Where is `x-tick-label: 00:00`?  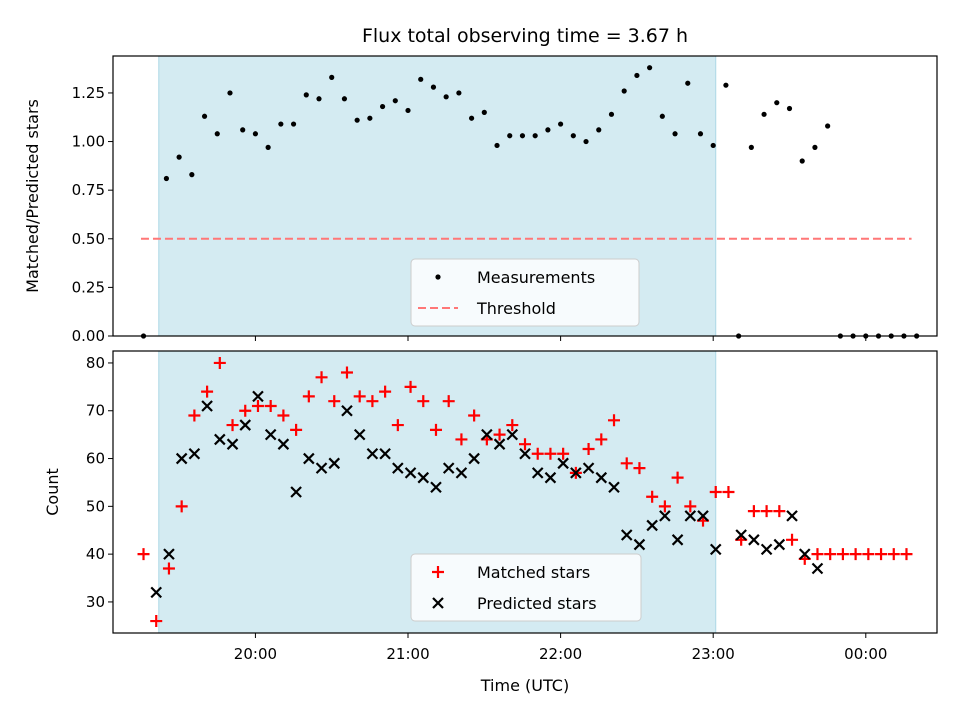
x-tick-label: 00:00 is located at coordinates (865, 654).